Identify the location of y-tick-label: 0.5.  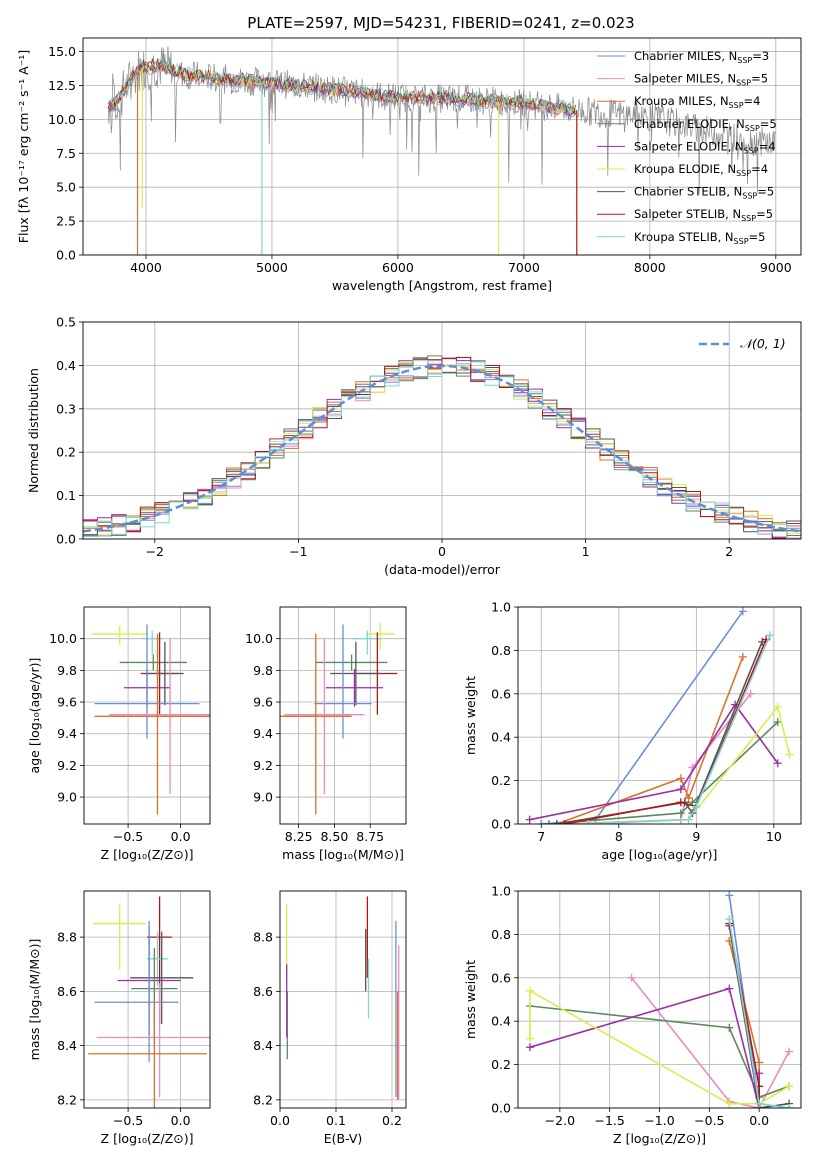
(66, 322).